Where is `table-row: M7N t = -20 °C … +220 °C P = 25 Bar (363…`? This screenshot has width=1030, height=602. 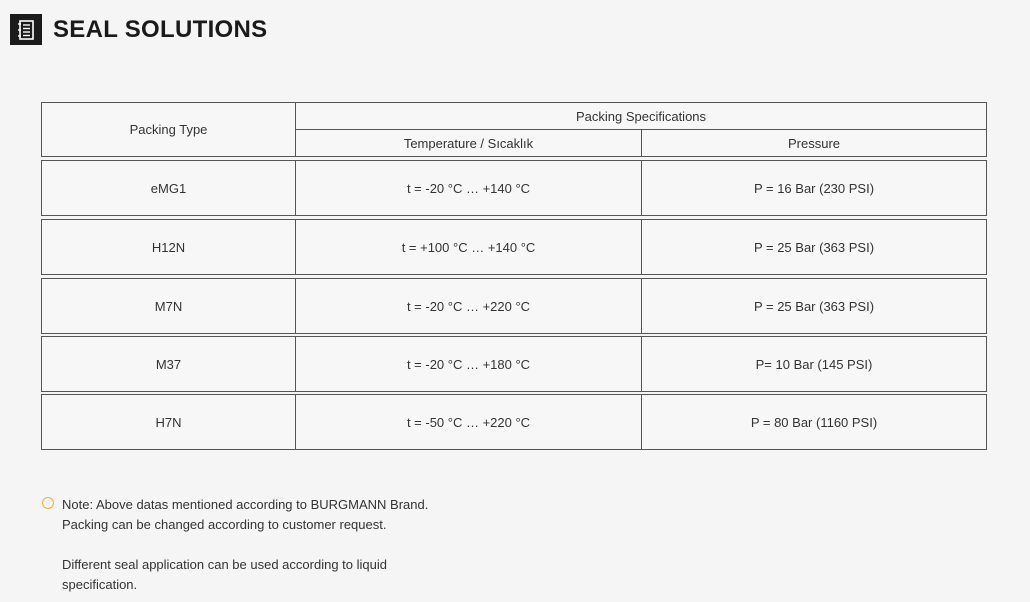
table-row: M7N t = -20 °C … +220 °C P = 25 Bar (363… is located at coordinates (514, 306).